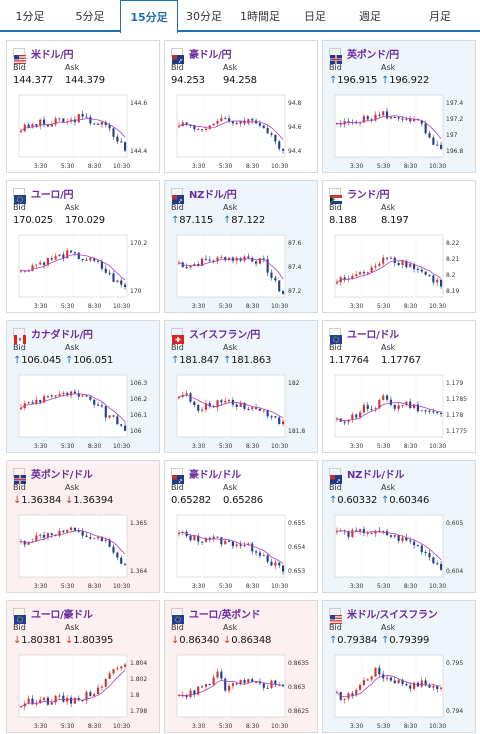 The width and height of the screenshot is (480, 734). What do you see at coordinates (210, 55) in the screenshot?
I see `pair-name: 豪ドル/円` at bounding box center [210, 55].